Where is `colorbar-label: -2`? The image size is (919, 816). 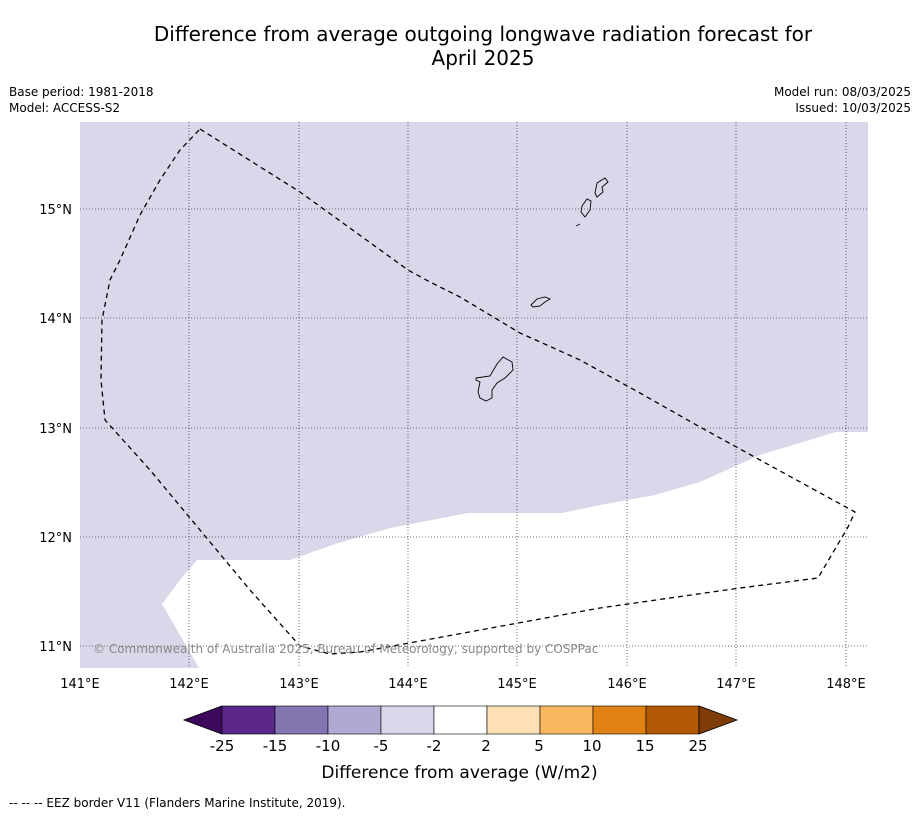 colorbar-label: -2 is located at coordinates (434, 746).